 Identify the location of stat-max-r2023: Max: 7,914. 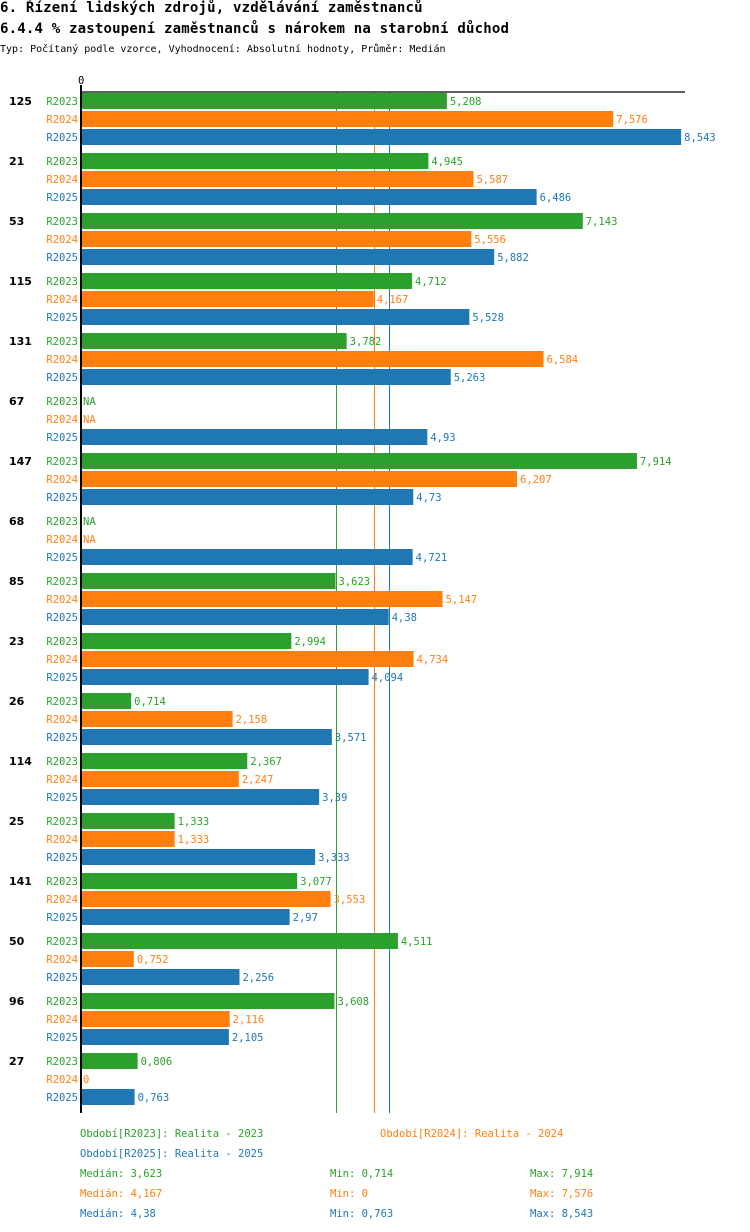
(562, 1174).